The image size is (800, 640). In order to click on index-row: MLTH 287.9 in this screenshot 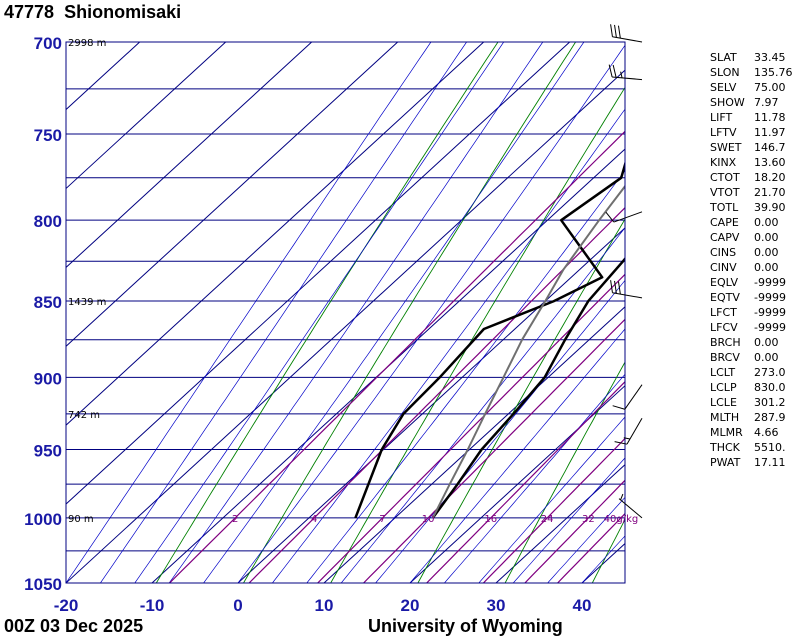, I will do `click(755, 417)`.